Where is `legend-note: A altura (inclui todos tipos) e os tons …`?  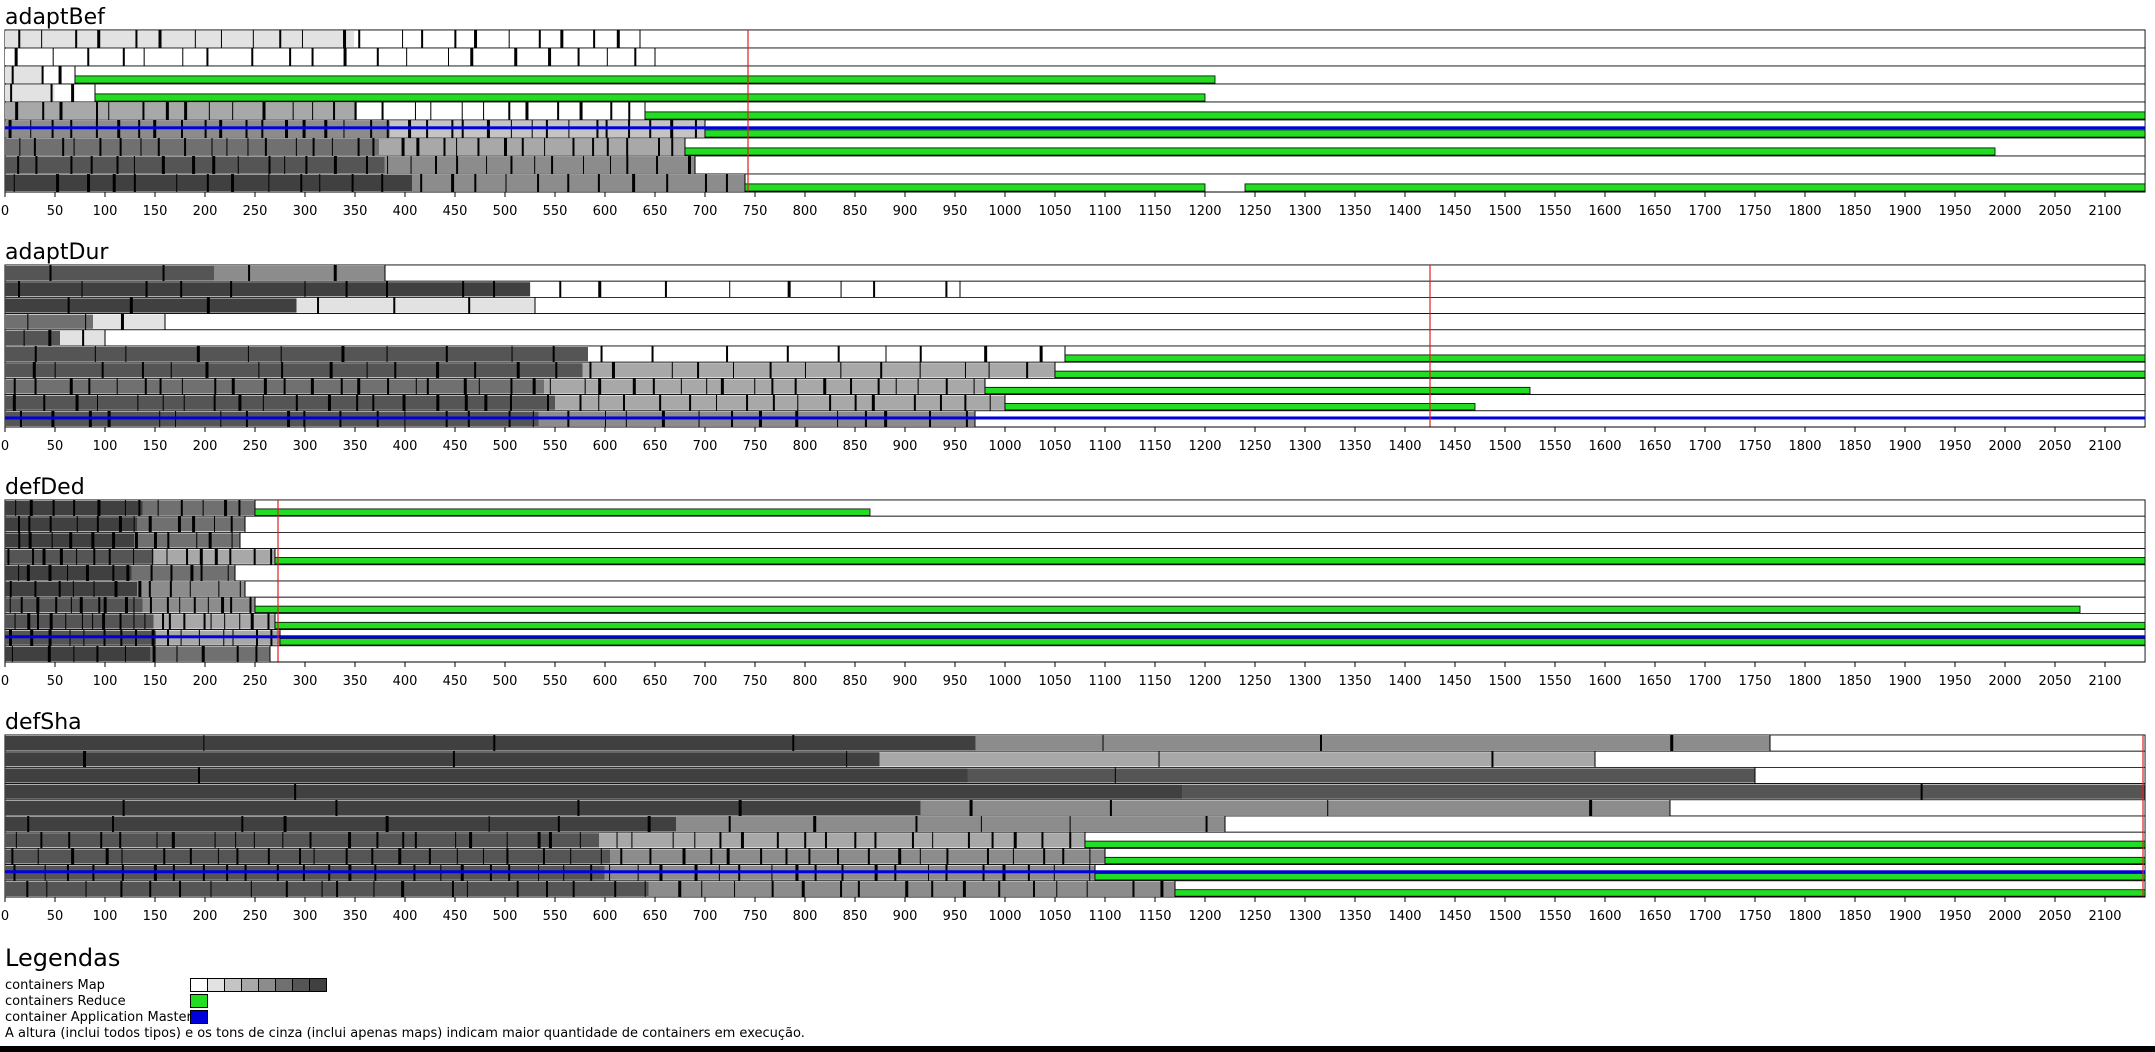
legend-note: A altura (inclui todos tipos) e os tons … is located at coordinates (405, 1033).